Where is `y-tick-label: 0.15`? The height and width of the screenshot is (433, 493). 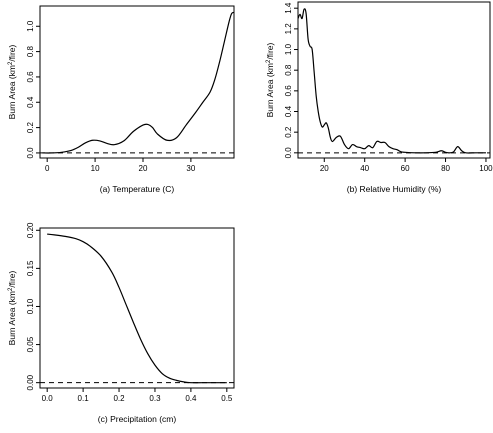
y-tick-label: 0.15 is located at coordinates (30, 268).